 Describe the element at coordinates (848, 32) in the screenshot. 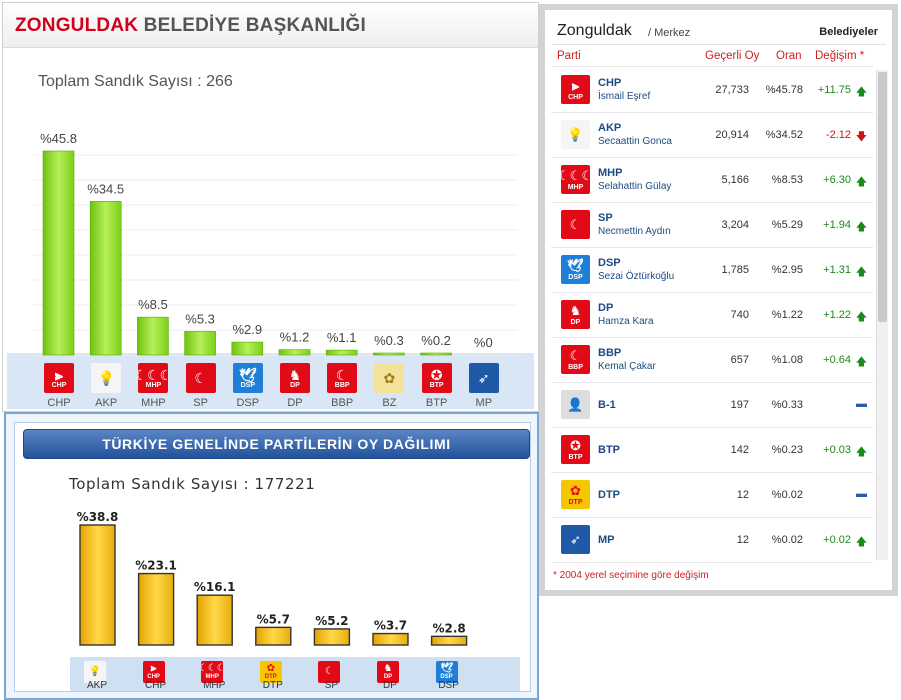

I see `election-type-link: Belediyeler` at that location.